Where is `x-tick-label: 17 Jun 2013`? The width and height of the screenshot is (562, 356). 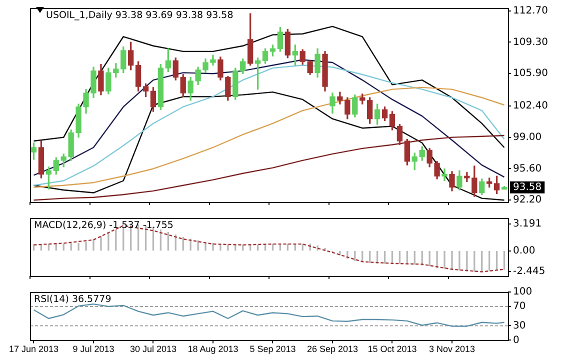 x-tick-label: 17 Jun 2013 is located at coordinates (33, 349).